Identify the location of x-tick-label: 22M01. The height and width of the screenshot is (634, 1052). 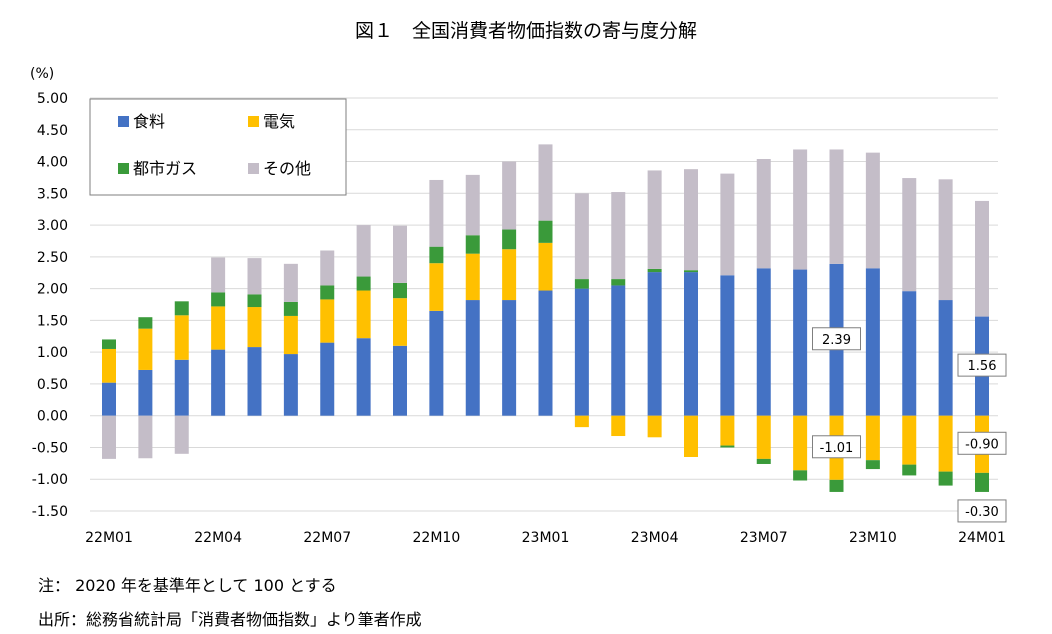
(109, 538).